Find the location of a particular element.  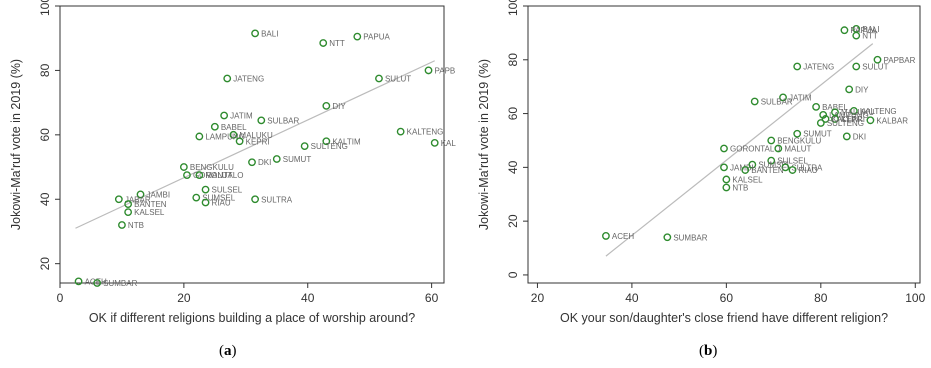

point-label: MALUKU is located at coordinates (858, 112).